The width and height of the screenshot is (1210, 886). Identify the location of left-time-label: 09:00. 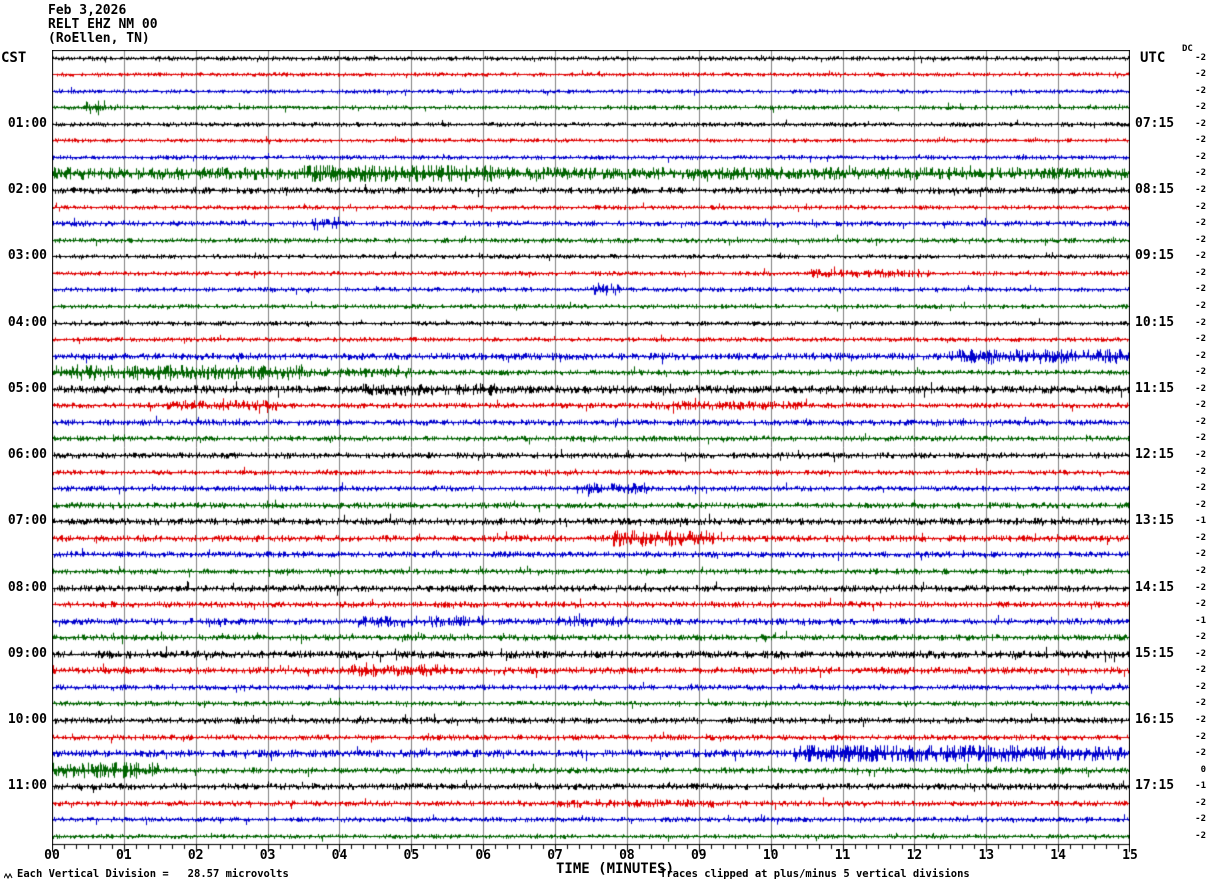
(27, 653).